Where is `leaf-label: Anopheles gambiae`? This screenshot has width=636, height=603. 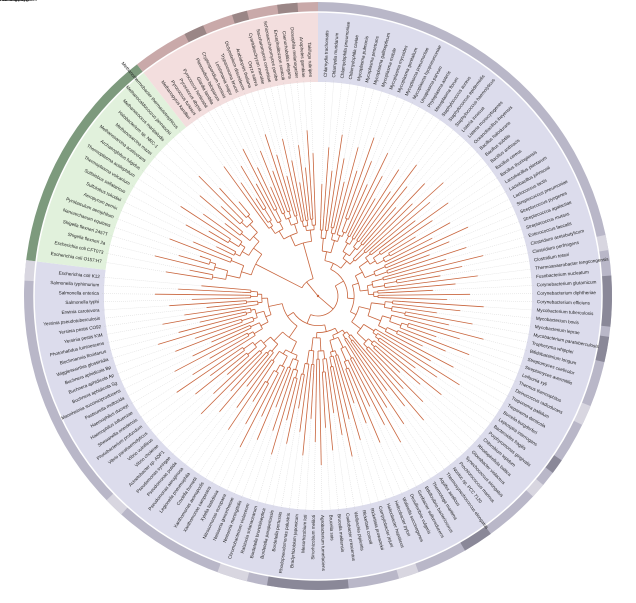
leaf-label: Anopheles gambiae is located at coordinates (303, 57).